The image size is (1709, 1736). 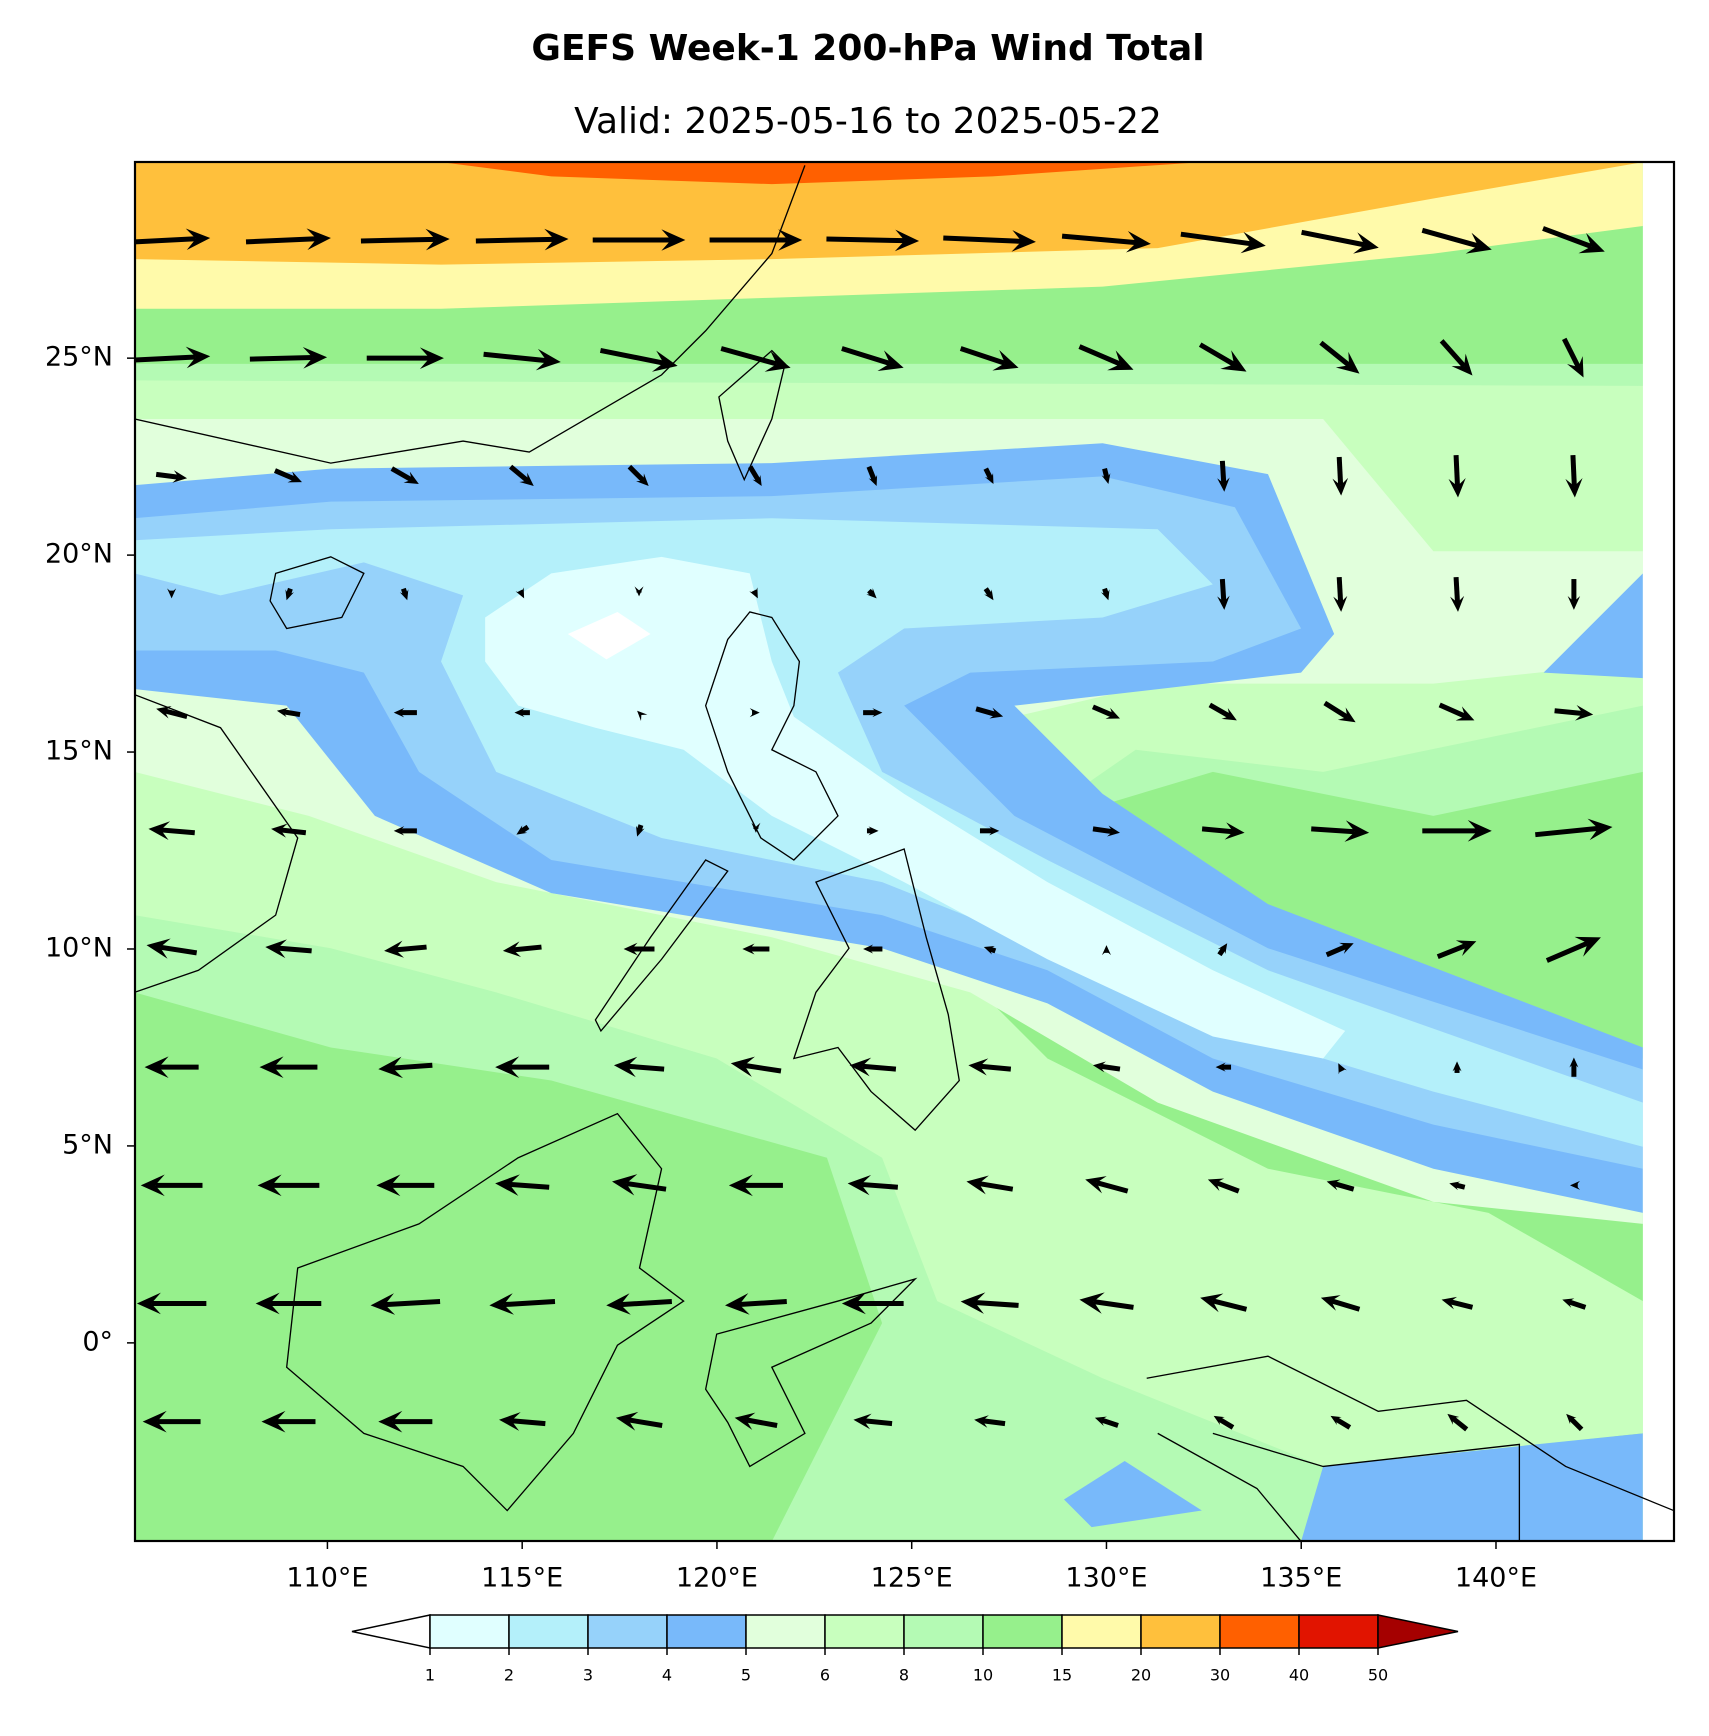 What do you see at coordinates (904, 1675) in the screenshot?
I see `colorbar-label: 8` at bounding box center [904, 1675].